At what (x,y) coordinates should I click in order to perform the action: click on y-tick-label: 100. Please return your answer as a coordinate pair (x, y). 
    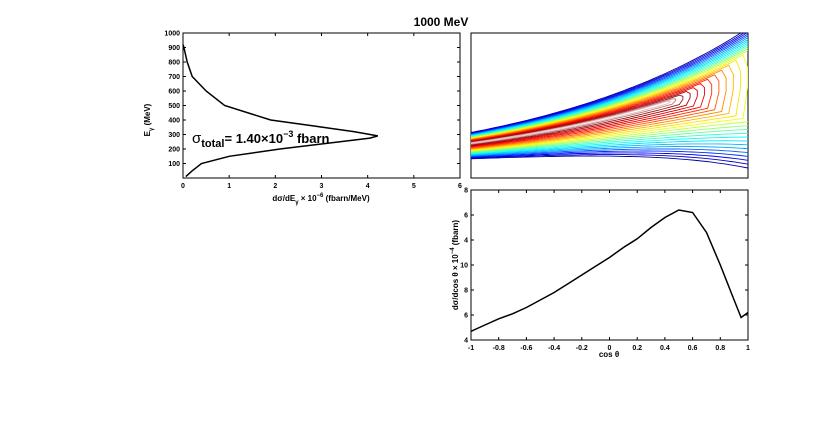
    Looking at the image, I should click on (174, 164).